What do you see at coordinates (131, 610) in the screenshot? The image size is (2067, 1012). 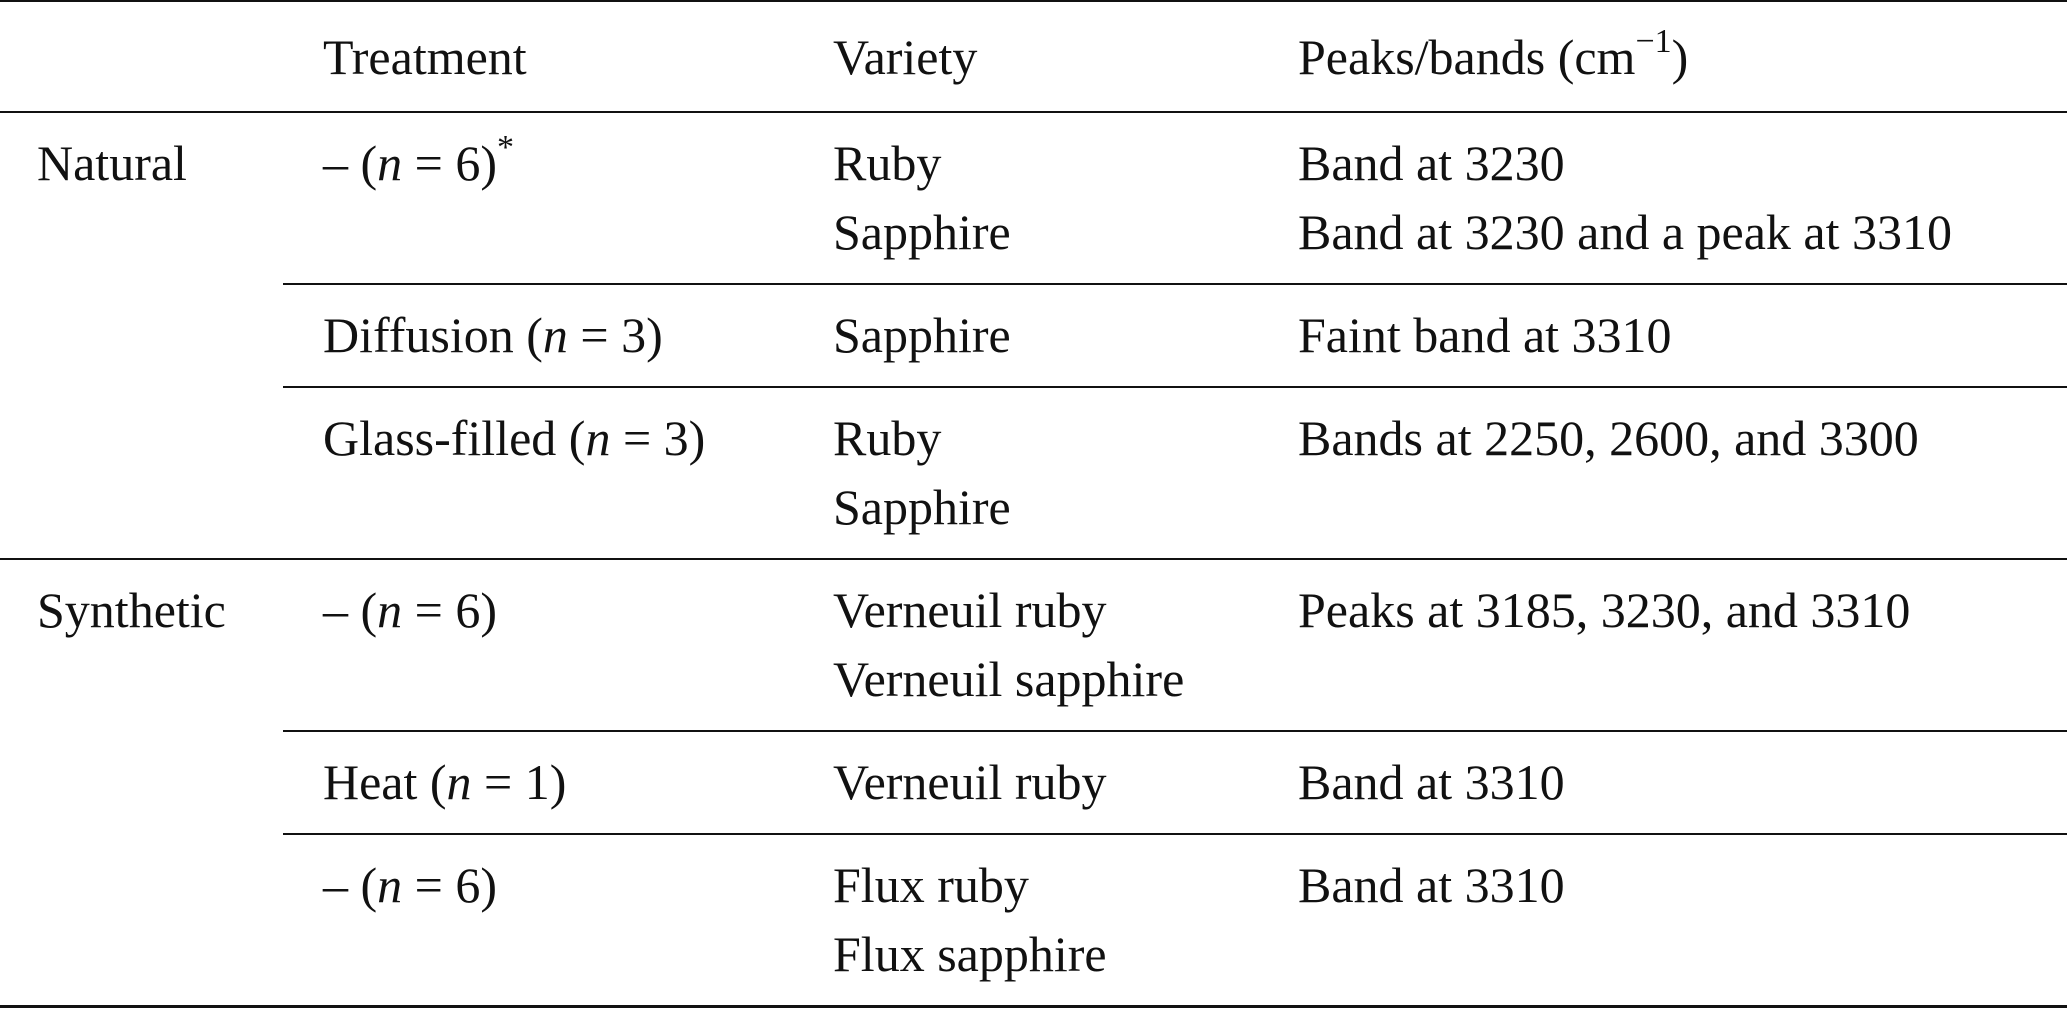 I see `group-name: Synthetic` at bounding box center [131, 610].